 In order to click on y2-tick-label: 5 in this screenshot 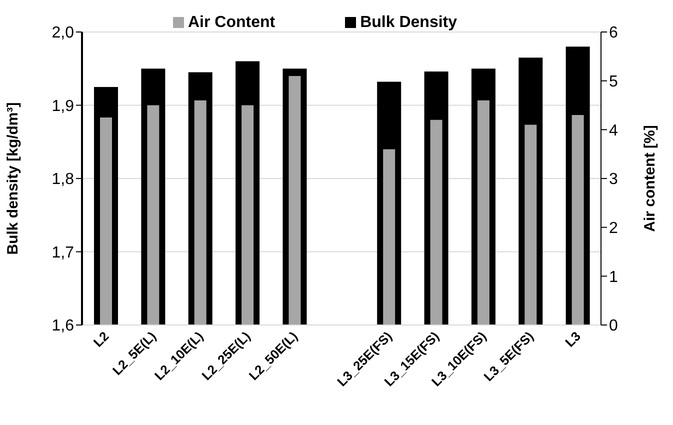, I will do `click(613, 82)`.